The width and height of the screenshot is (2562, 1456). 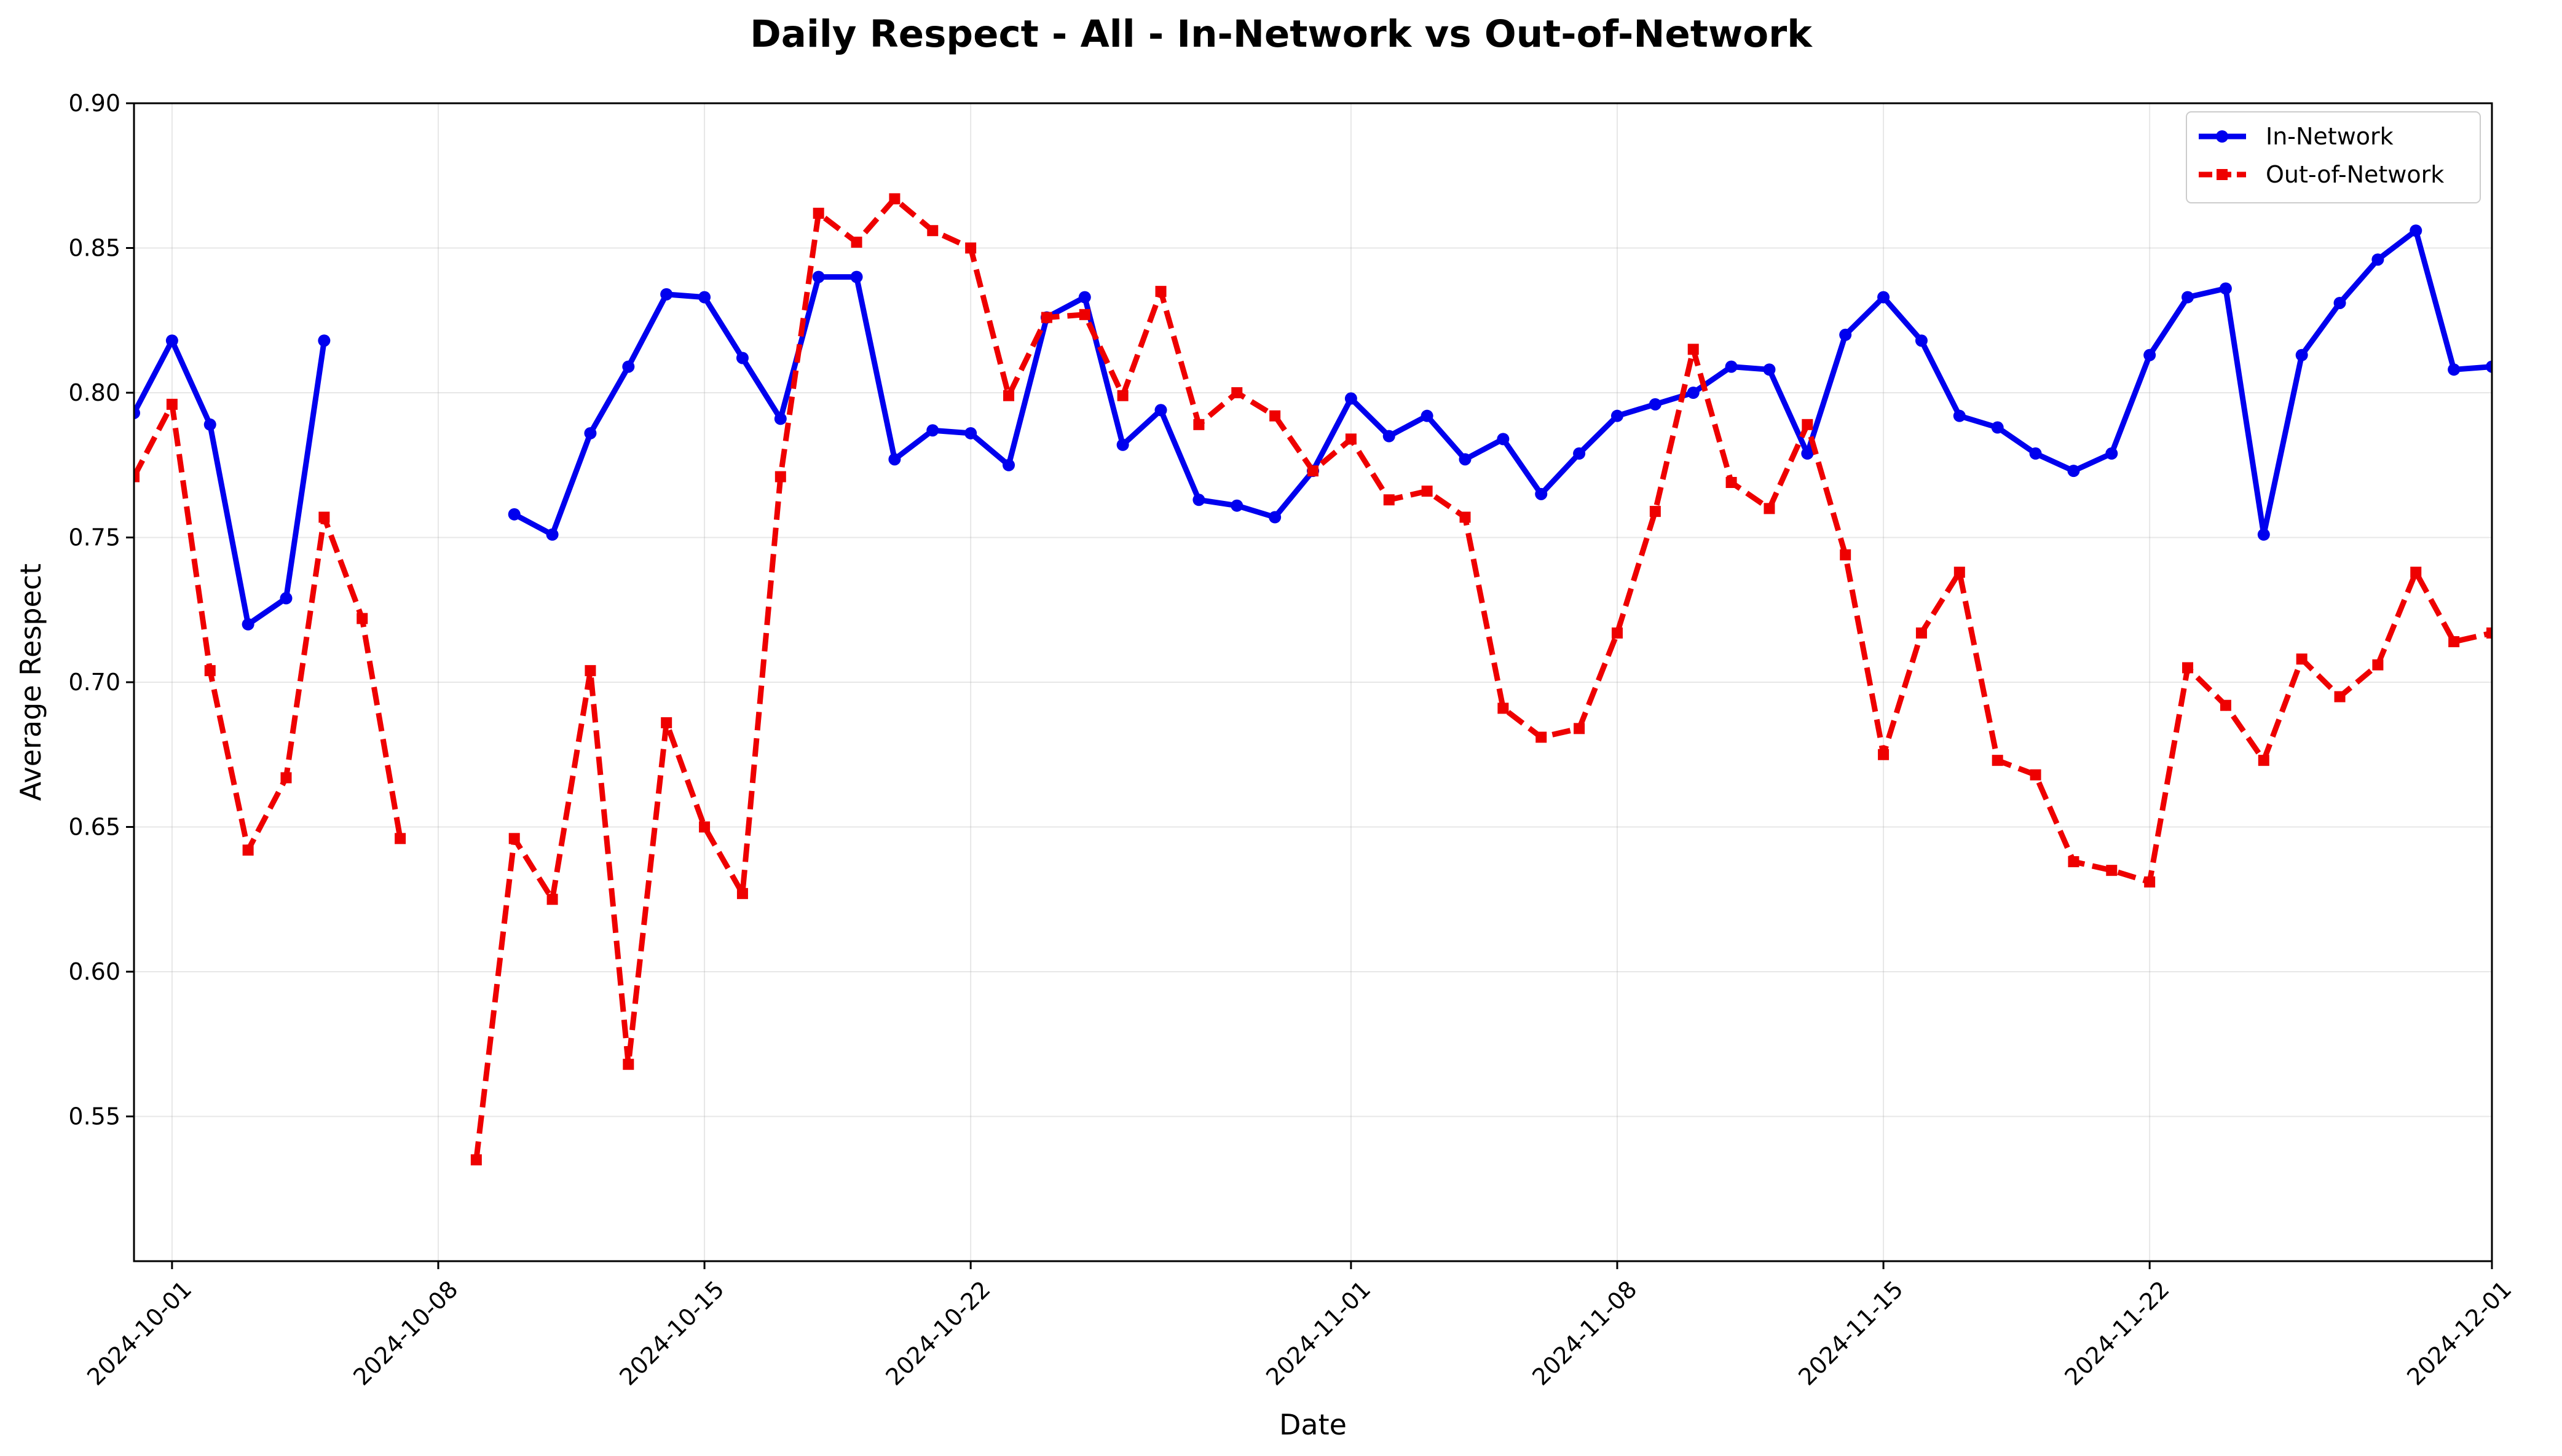 What do you see at coordinates (94, 392) in the screenshot?
I see `y-tick-label: 0.80` at bounding box center [94, 392].